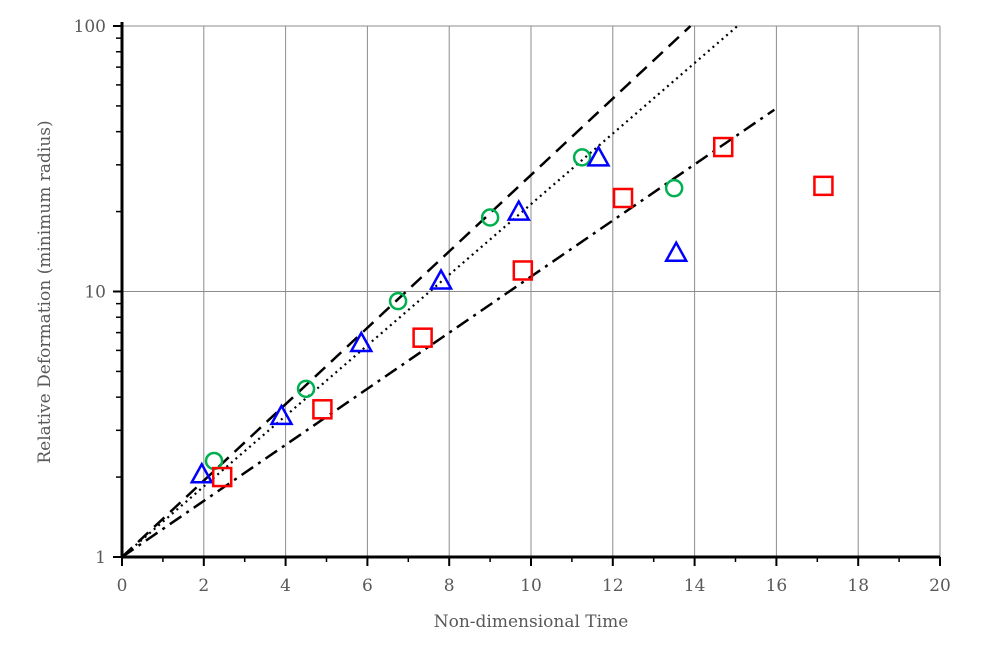  What do you see at coordinates (367, 586) in the screenshot?
I see `x-tick-label: 6` at bounding box center [367, 586].